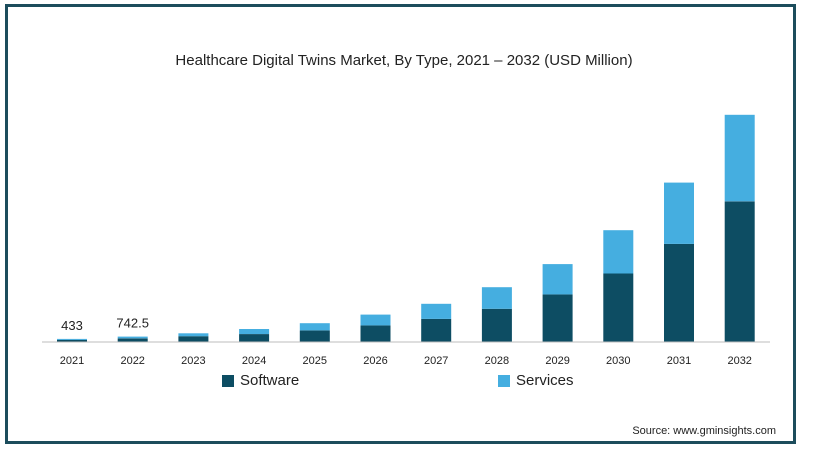 The image size is (814, 453). What do you see at coordinates (557, 279) in the screenshot?
I see `bar-services-2029` at bounding box center [557, 279].